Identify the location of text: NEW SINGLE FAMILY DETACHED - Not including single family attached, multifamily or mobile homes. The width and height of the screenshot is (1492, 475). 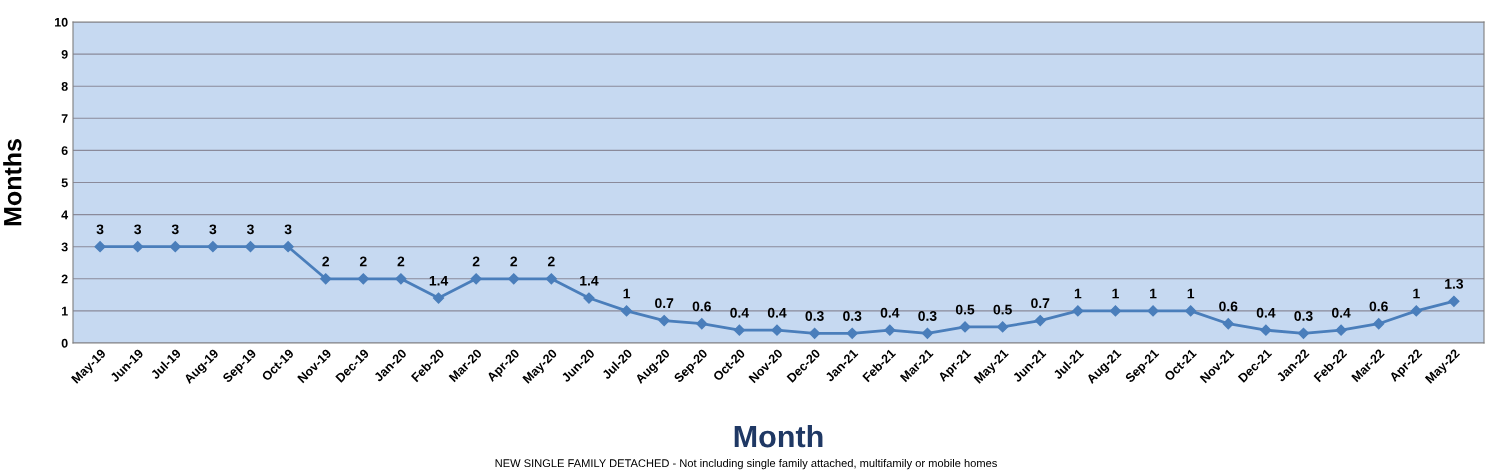
(746, 464).